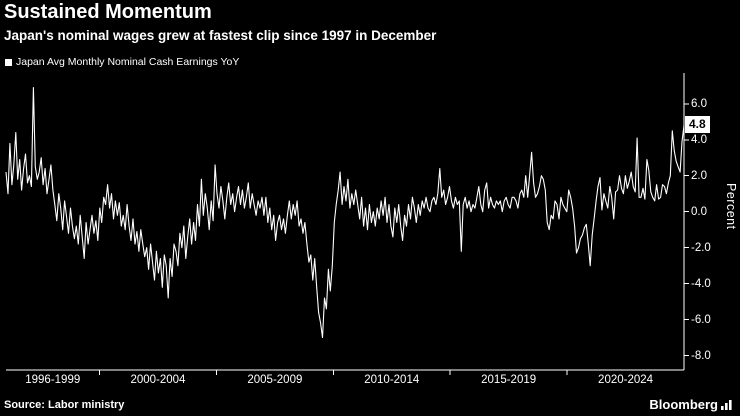  Describe the element at coordinates (697, 125) in the screenshot. I see `current-value-badge: 4.8` at that location.